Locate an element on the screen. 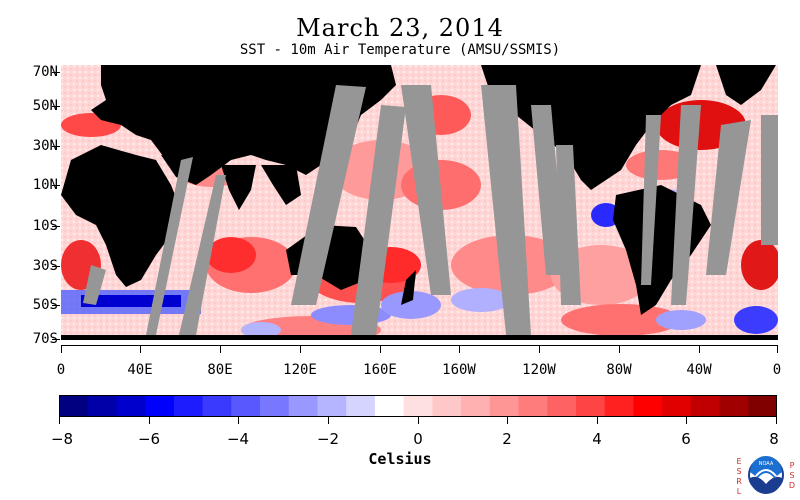 The height and width of the screenshot is (500, 800). colorbar-label: −6 is located at coordinates (149, 439).